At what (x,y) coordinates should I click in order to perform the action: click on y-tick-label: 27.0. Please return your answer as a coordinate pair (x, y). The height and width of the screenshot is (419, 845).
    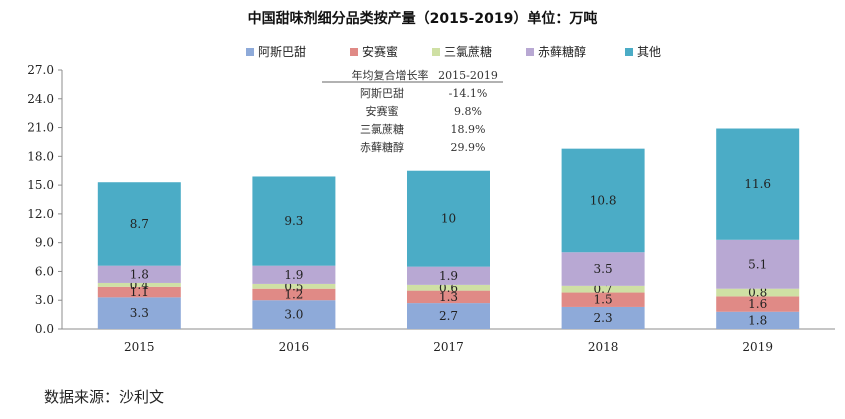
    Looking at the image, I should click on (40, 70).